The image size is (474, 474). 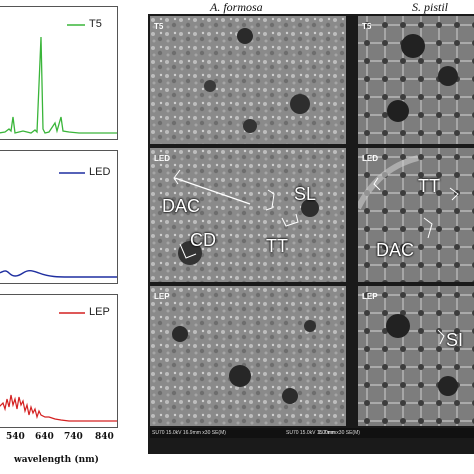 I want to click on spectrum-led-plot, so click(x=58, y=225).